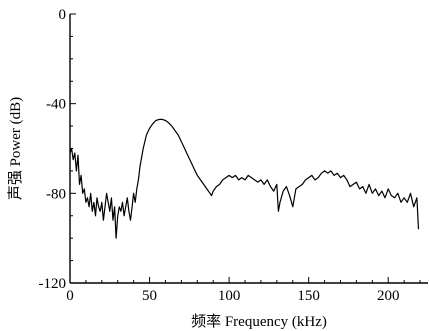  I want to click on y-axis-label: 声强 Power (dB), so click(15, 148).